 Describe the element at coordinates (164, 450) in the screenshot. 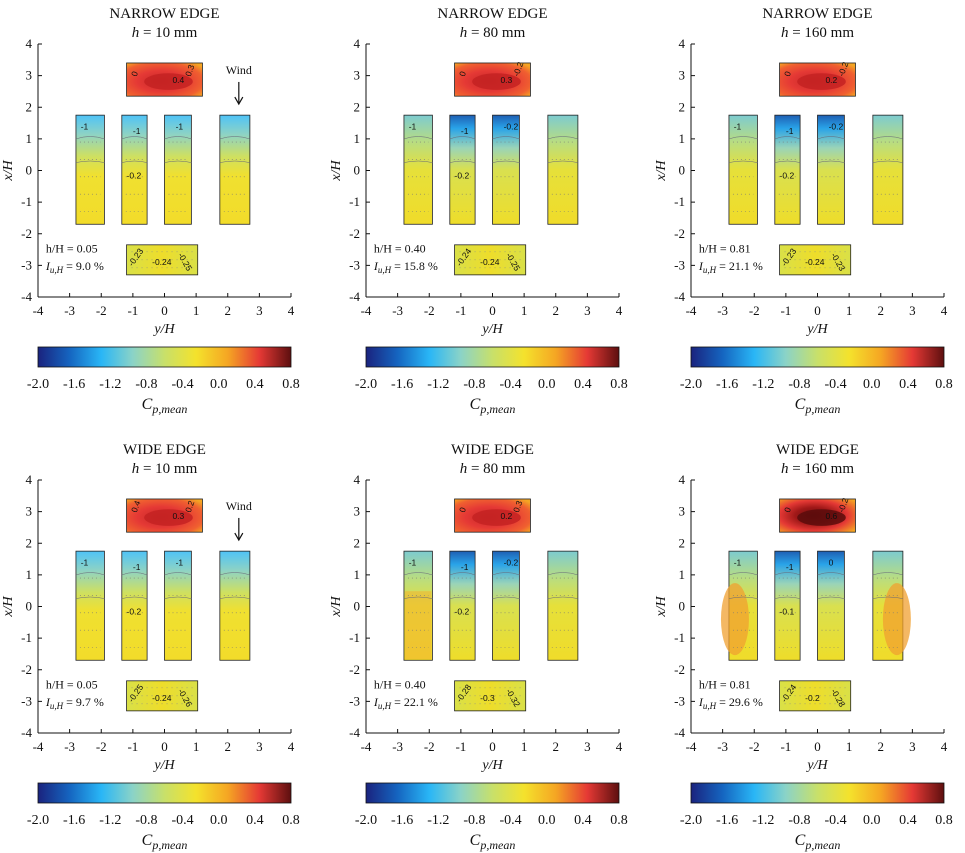

I see `panel-title: WIDE EDGE` at that location.